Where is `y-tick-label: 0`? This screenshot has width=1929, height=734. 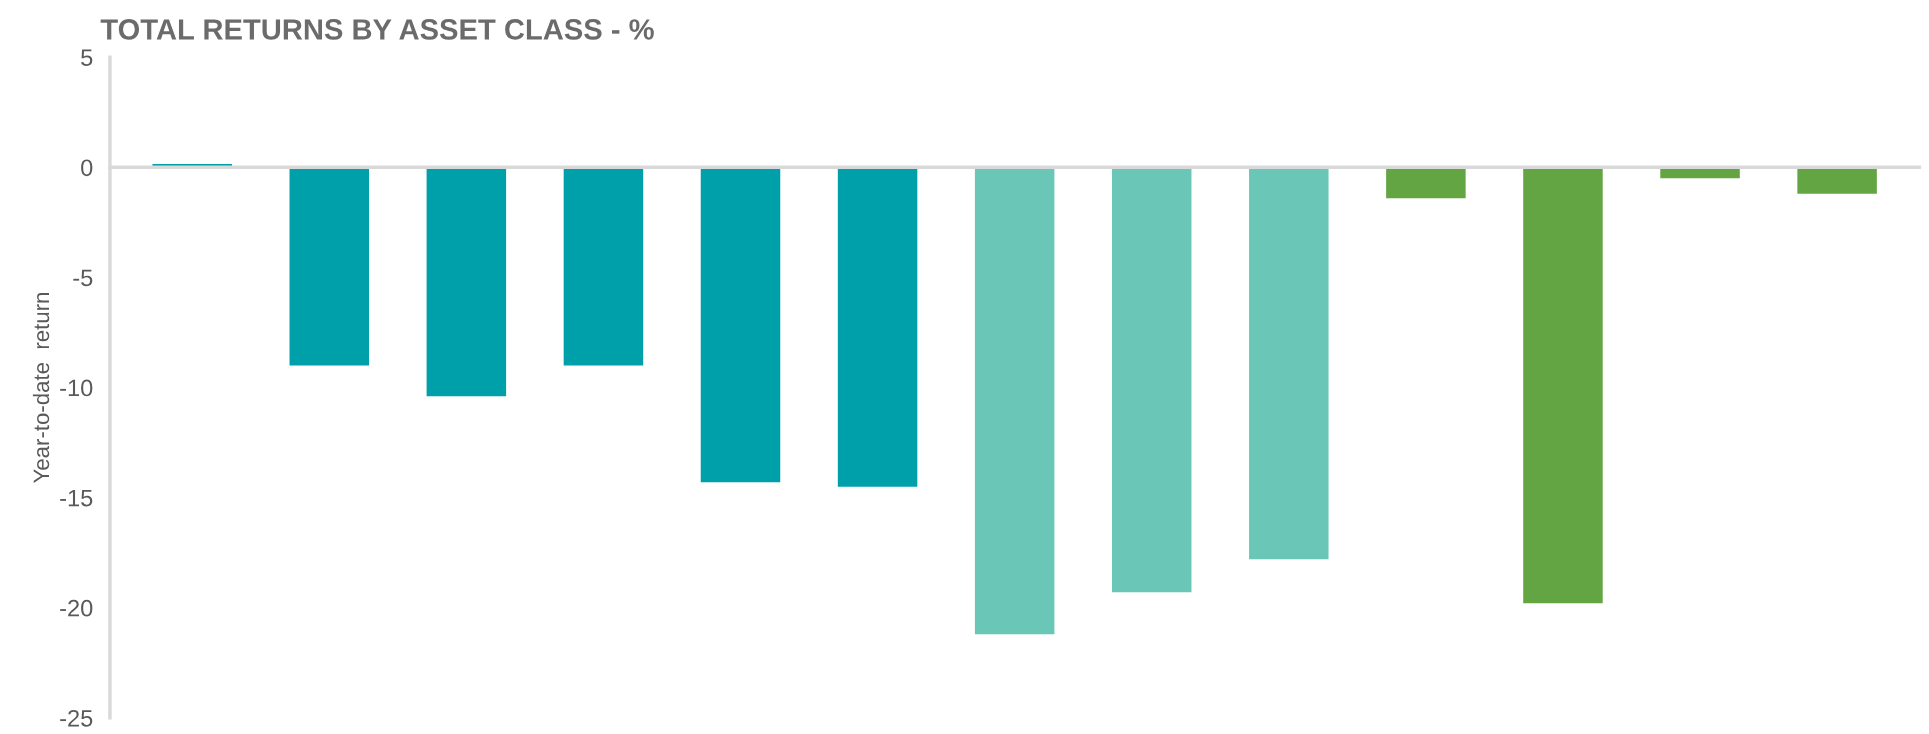
y-tick-label: 0 is located at coordinates (87, 168).